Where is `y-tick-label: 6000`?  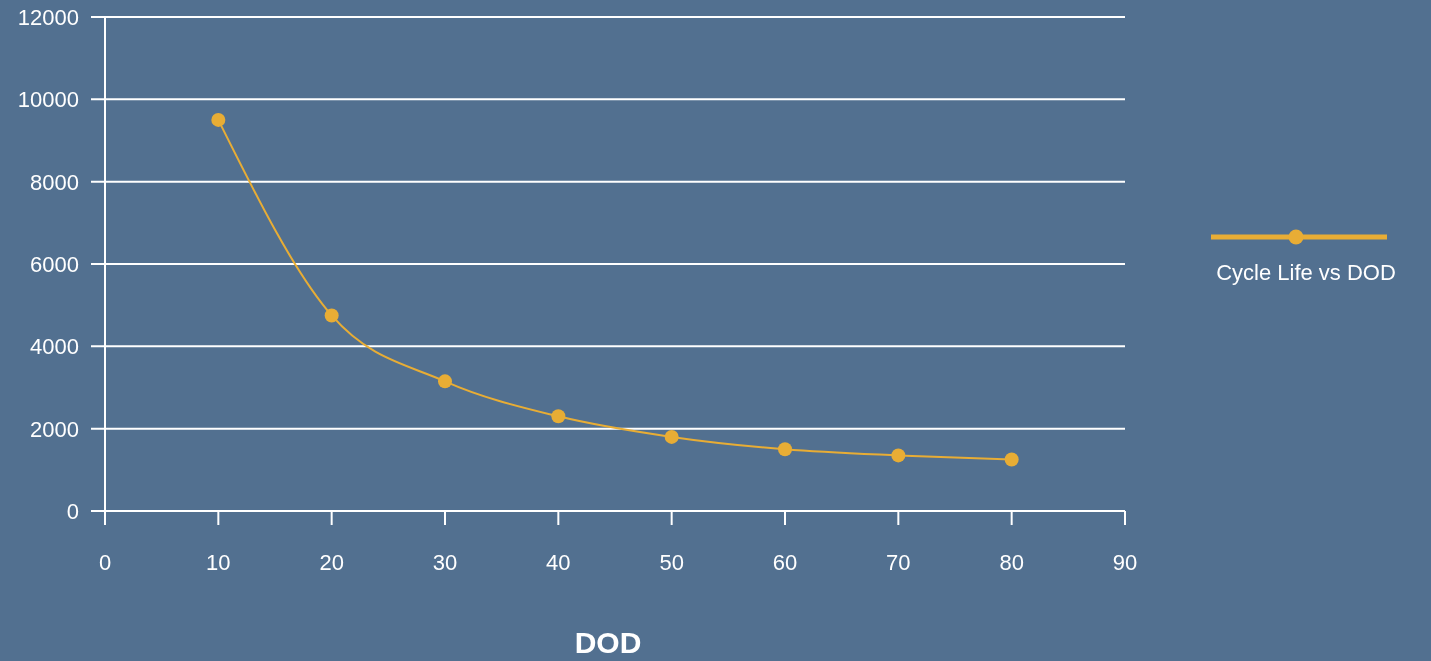
y-tick-label: 6000 is located at coordinates (54, 264).